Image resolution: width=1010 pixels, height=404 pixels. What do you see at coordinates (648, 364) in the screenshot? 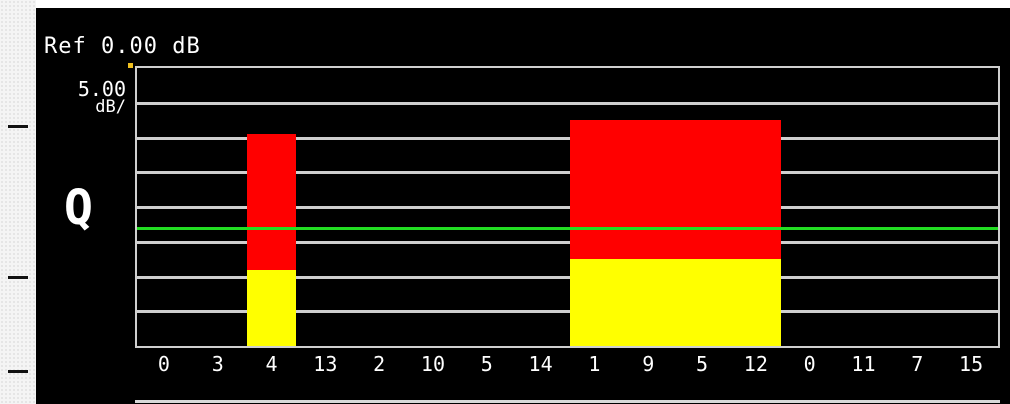
I see `x-tick-label: 9` at bounding box center [648, 364].